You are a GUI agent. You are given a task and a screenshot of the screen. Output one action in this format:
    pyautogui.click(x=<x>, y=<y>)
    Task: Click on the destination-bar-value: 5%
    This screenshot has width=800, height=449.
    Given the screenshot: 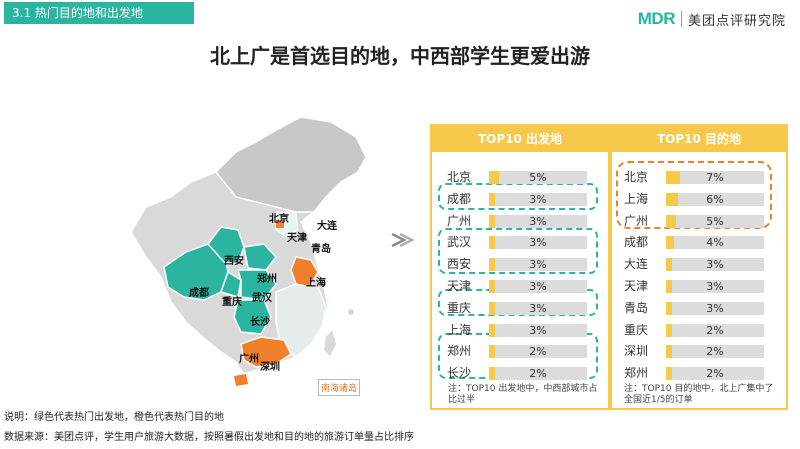 What is the action you would take?
    pyautogui.click(x=715, y=221)
    